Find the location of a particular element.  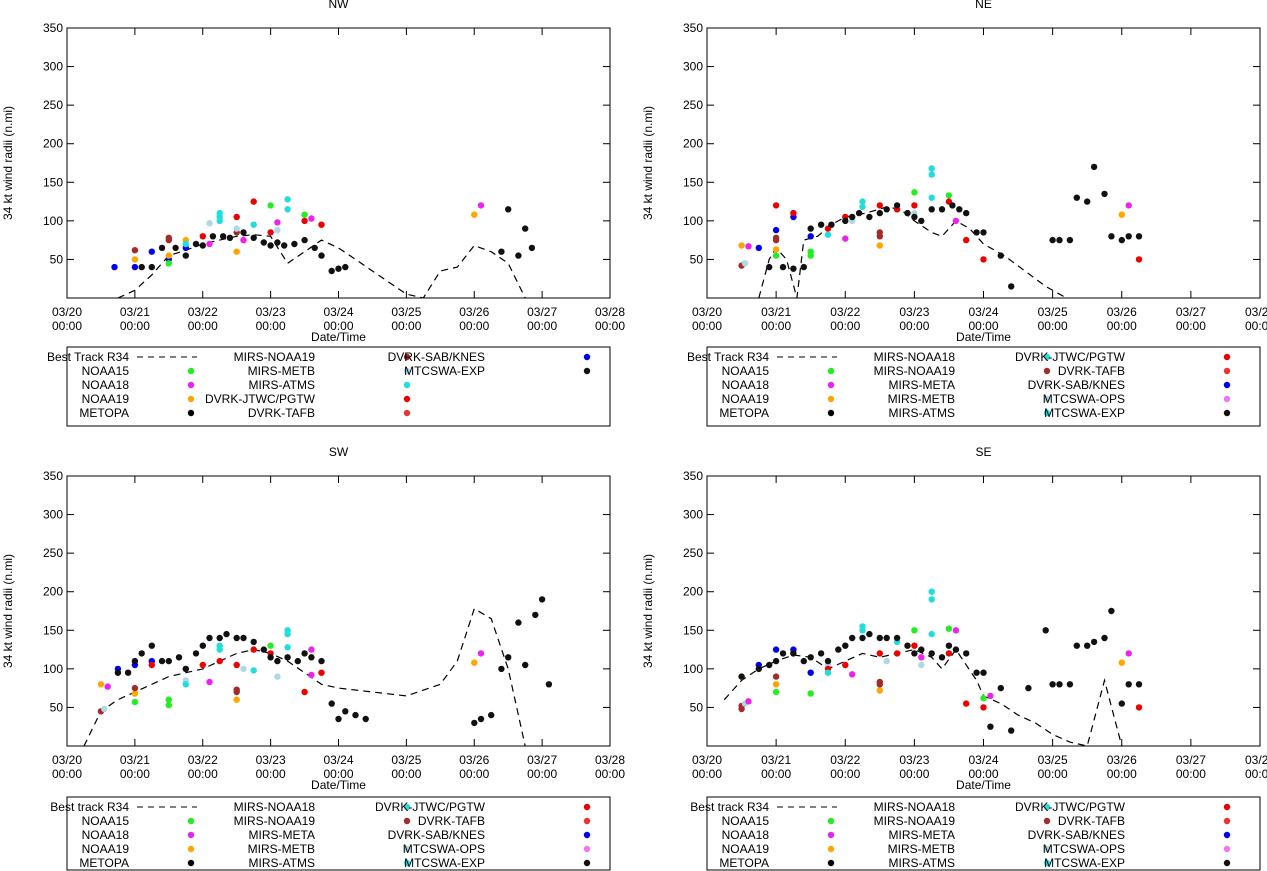

legend-label: MTCSWA-OPS is located at coordinates (444, 849).